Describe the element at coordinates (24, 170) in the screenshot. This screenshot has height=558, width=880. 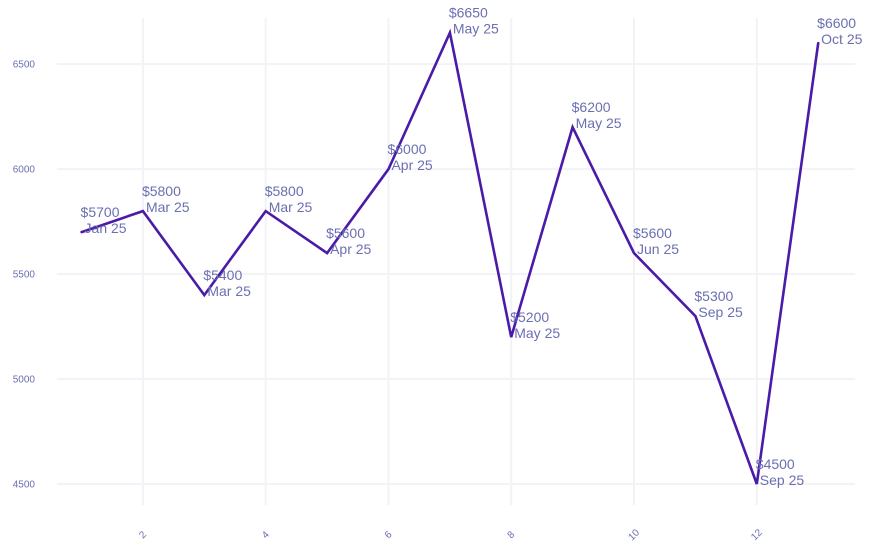
I see `y-tick-label: 6000` at that location.